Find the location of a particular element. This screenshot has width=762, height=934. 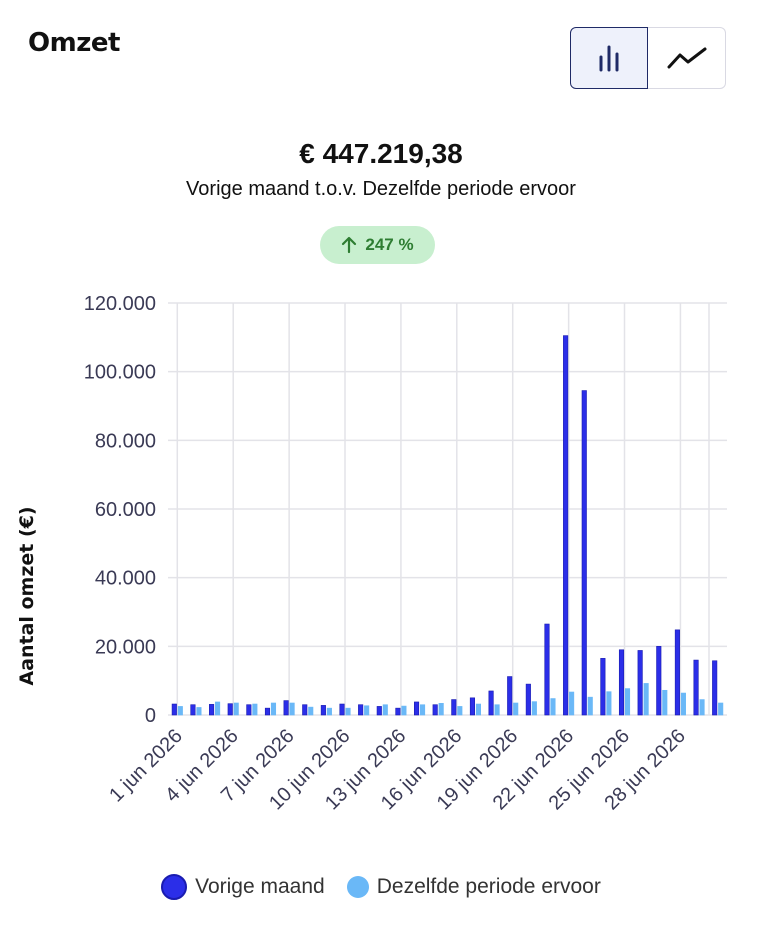

change-badge: 247 % is located at coordinates (377, 245).